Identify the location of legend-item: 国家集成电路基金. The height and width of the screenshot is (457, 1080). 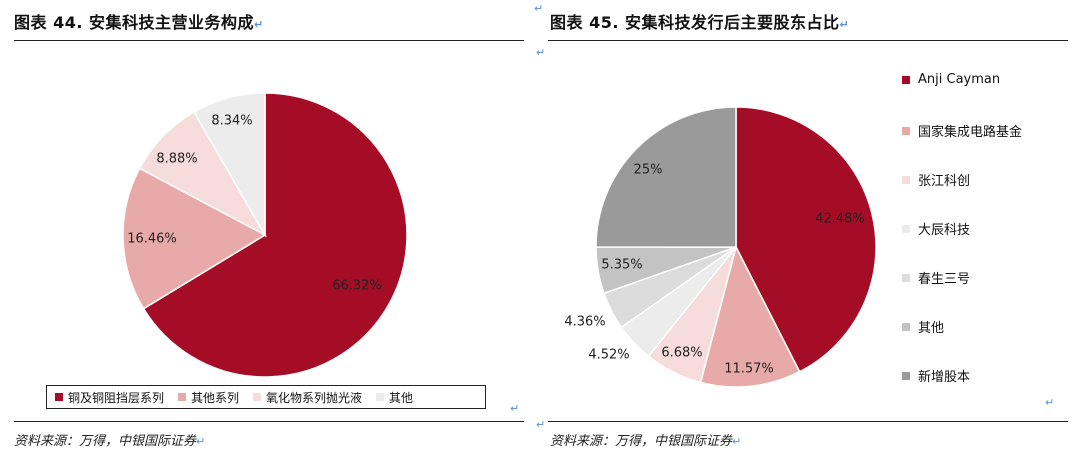
(962, 130).